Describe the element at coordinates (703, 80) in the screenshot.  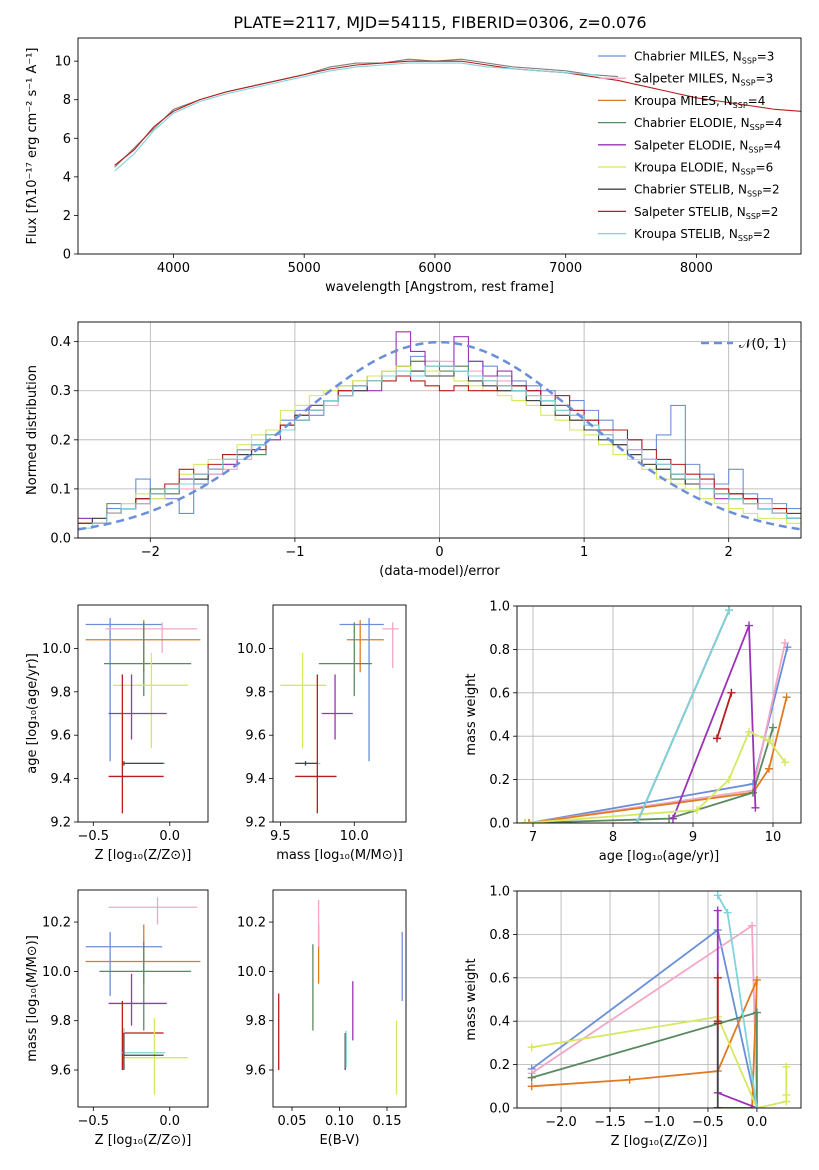
I see `legend-label: Salpeter MILES, NSSP=3` at that location.